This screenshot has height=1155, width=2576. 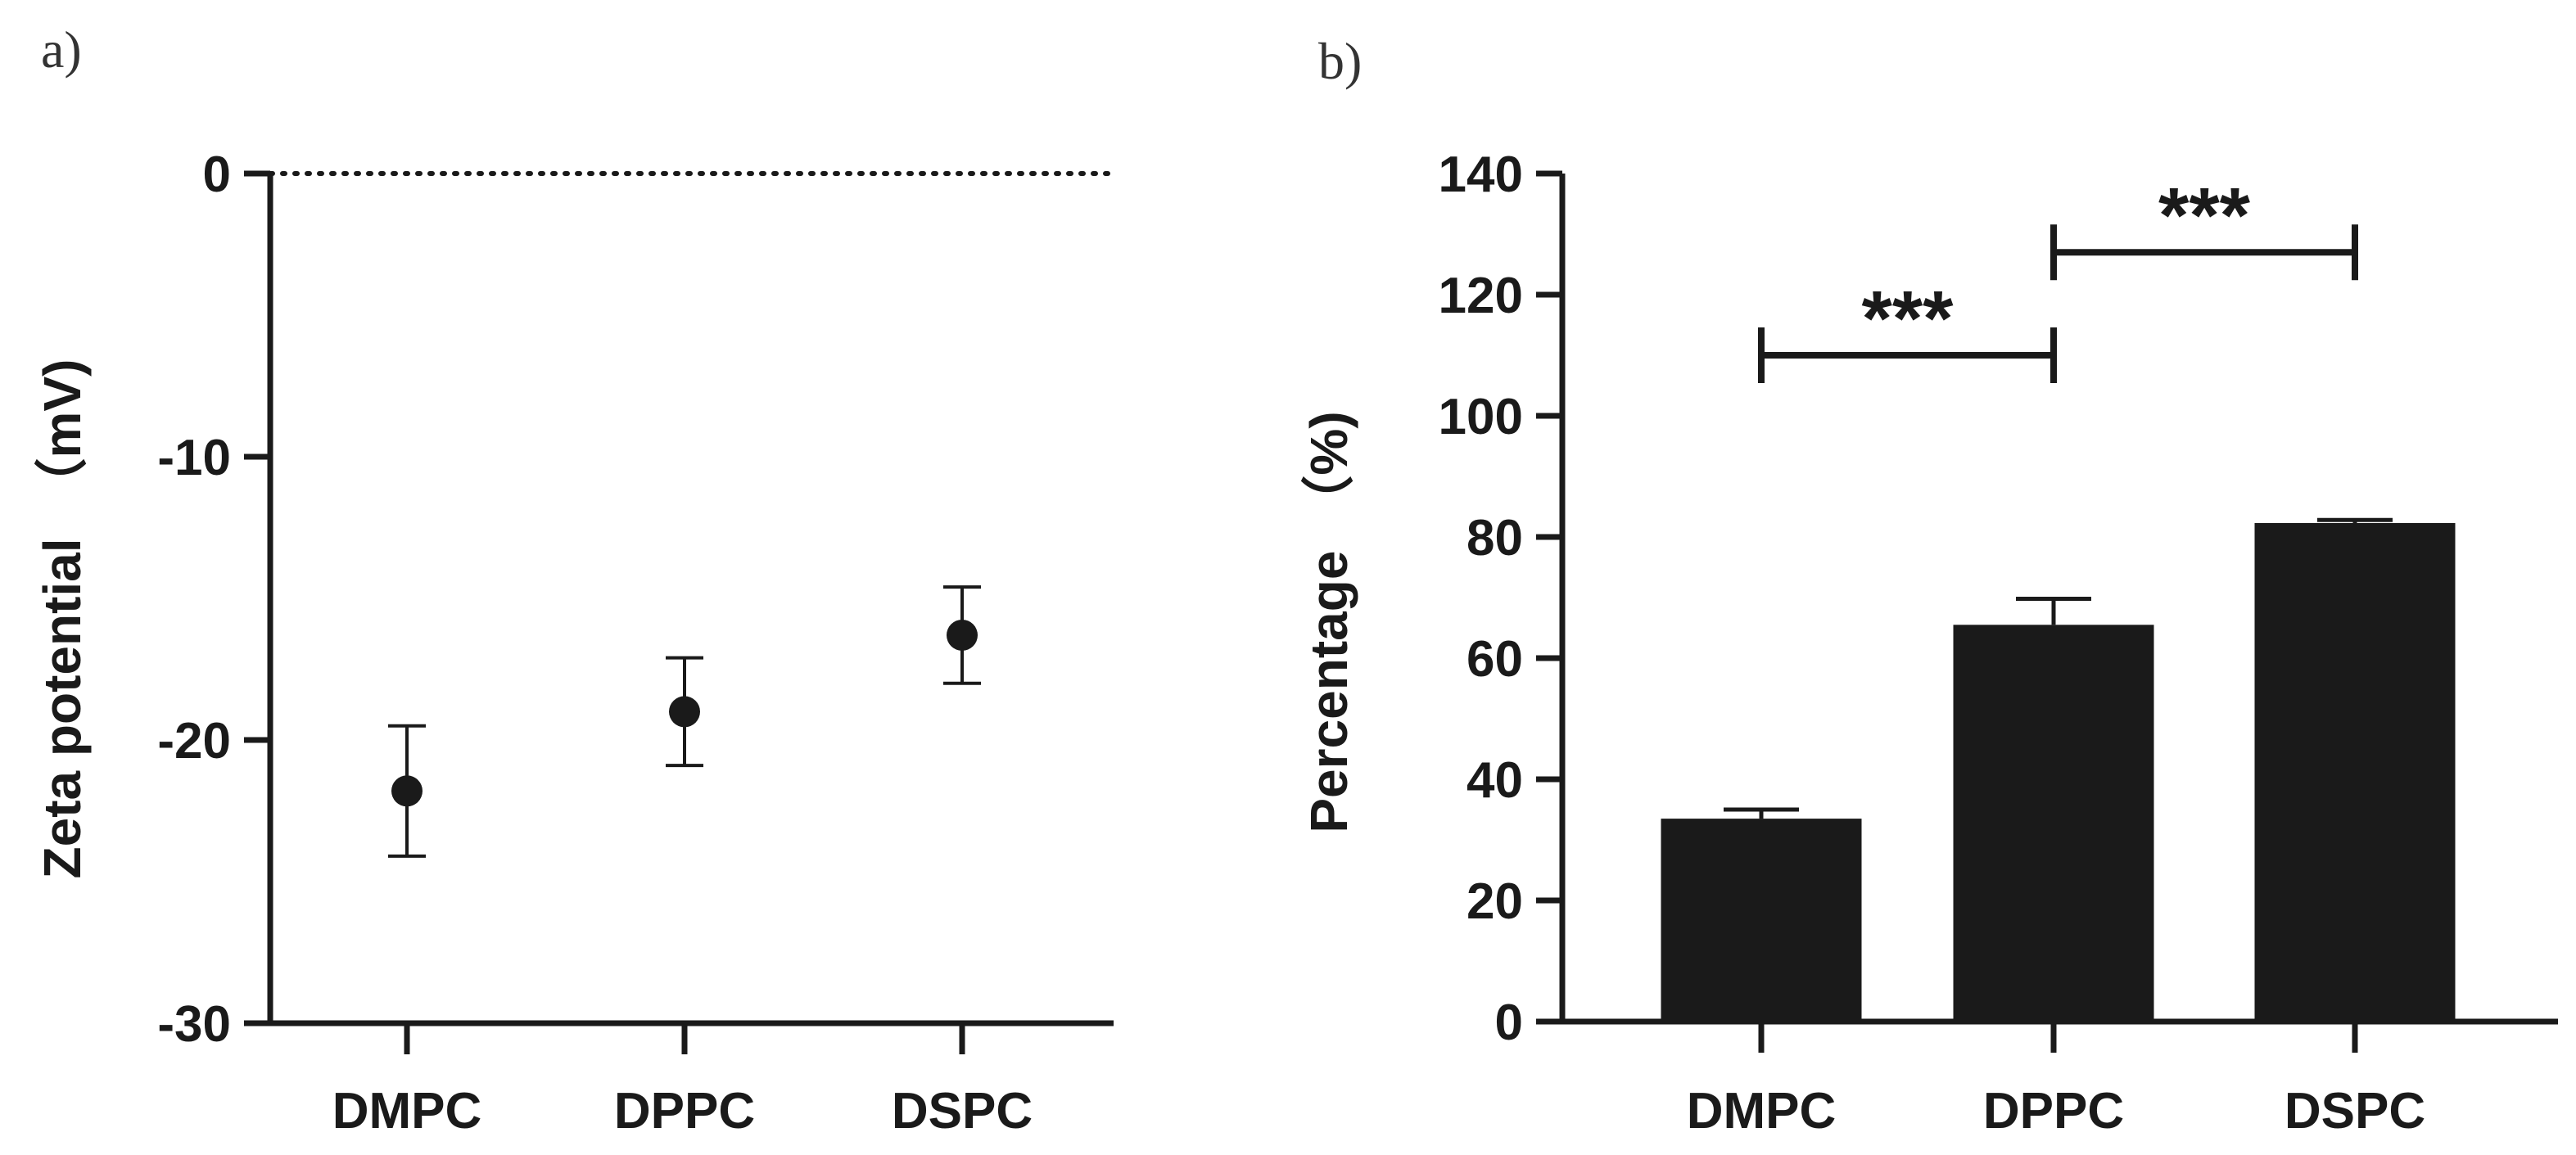 I want to click on chart-a-y-tick-label: 0, so click(x=217, y=175).